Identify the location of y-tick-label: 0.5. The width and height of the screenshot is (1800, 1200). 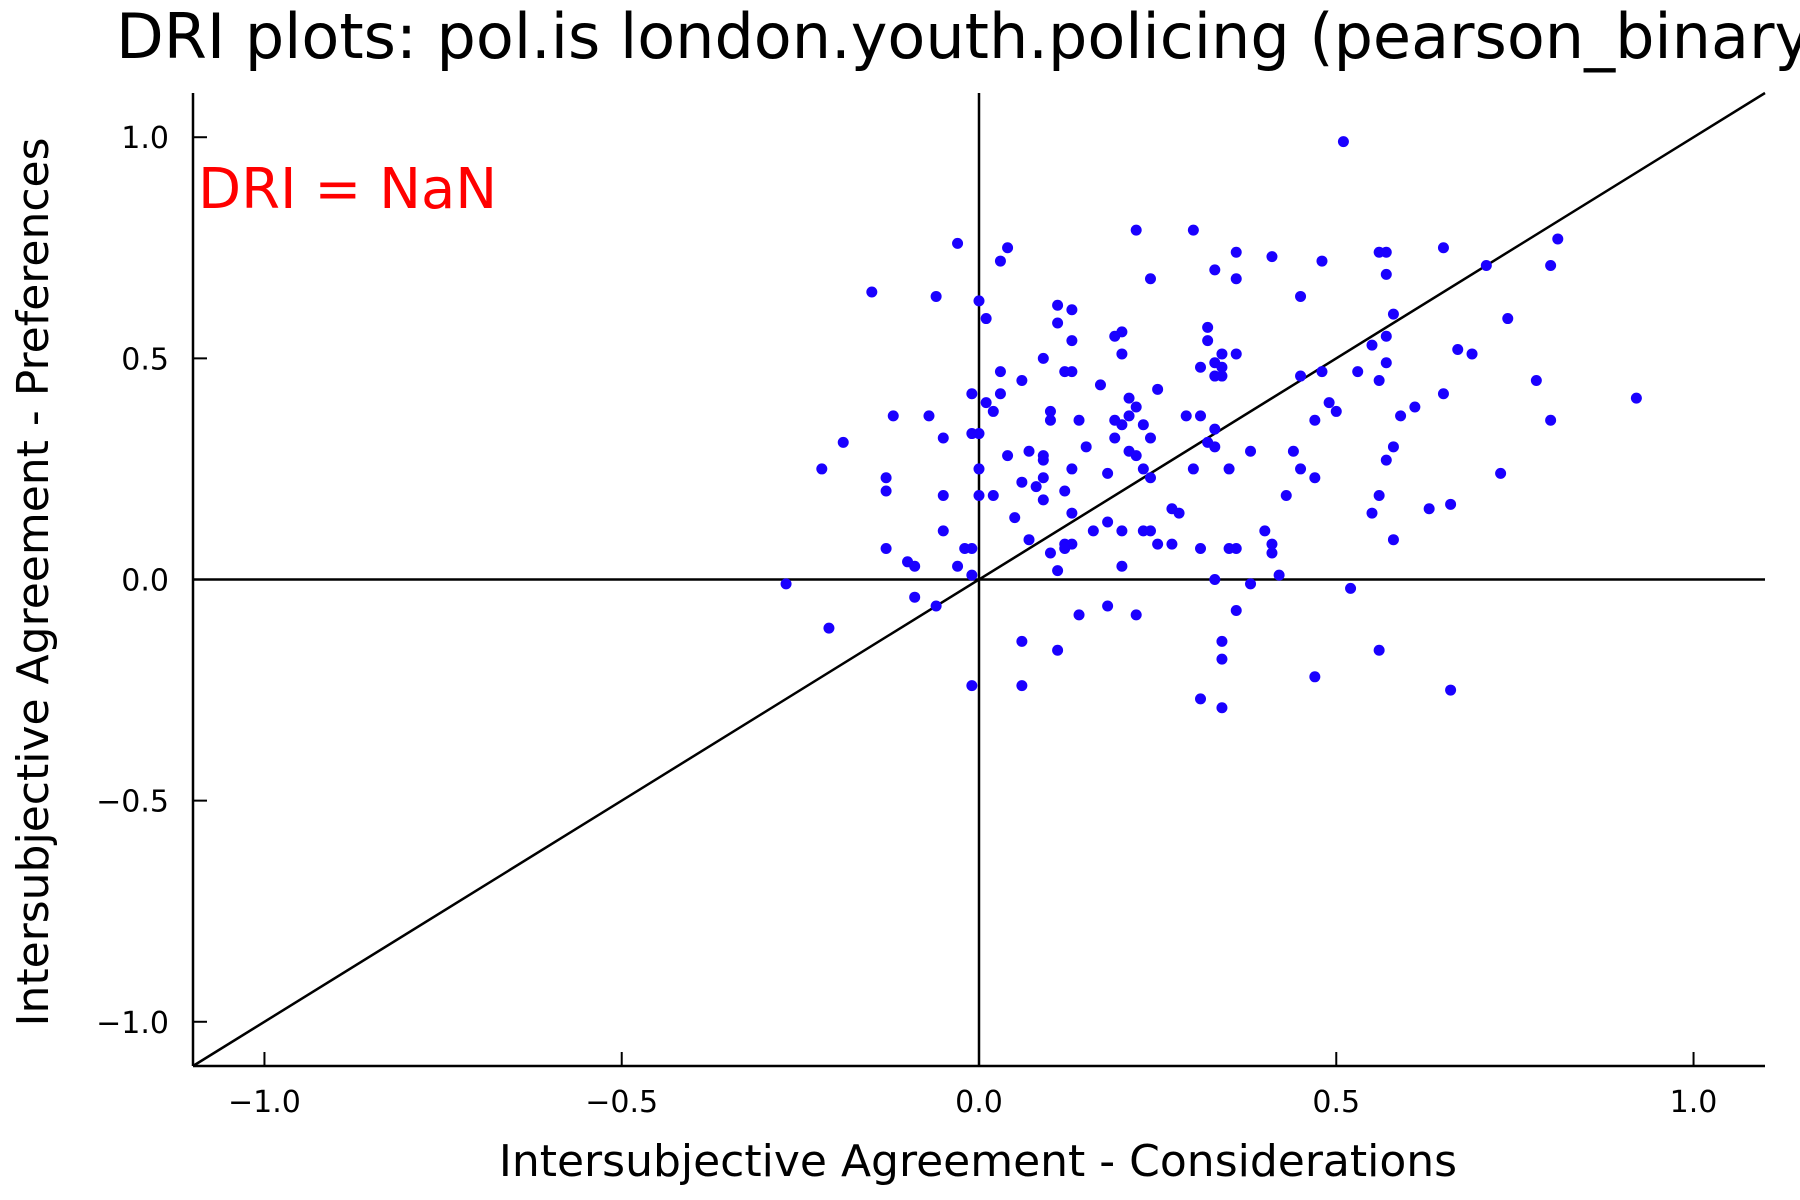
(145, 359).